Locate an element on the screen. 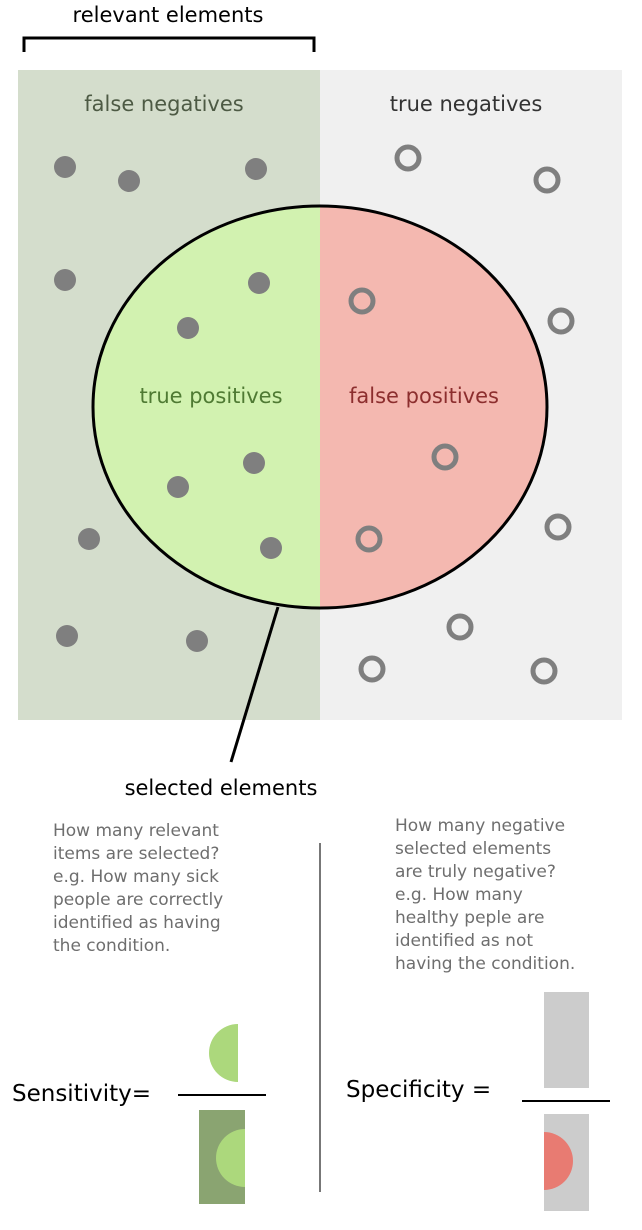 This screenshot has height=1230, width=642. description-line: the condition. is located at coordinates (112, 946).